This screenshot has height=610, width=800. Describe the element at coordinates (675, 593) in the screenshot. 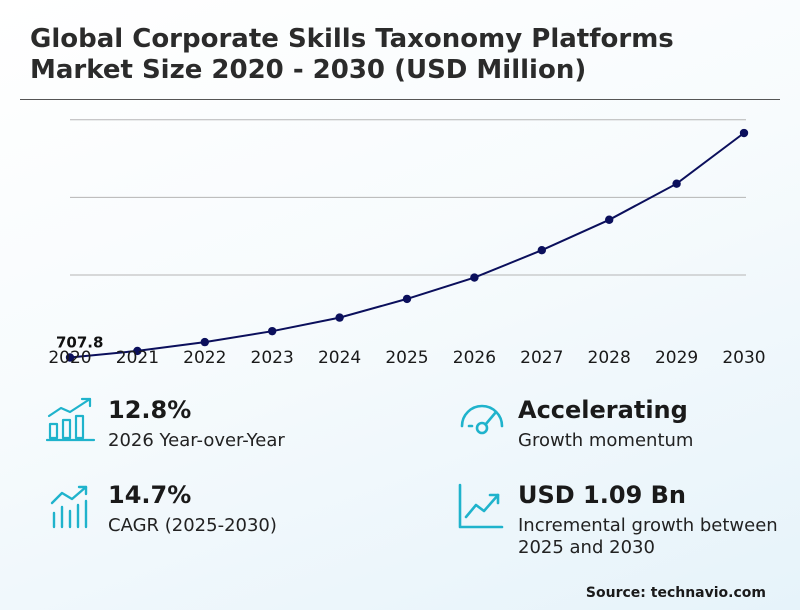

I see `source-credit: Source: technavio.com` at that location.